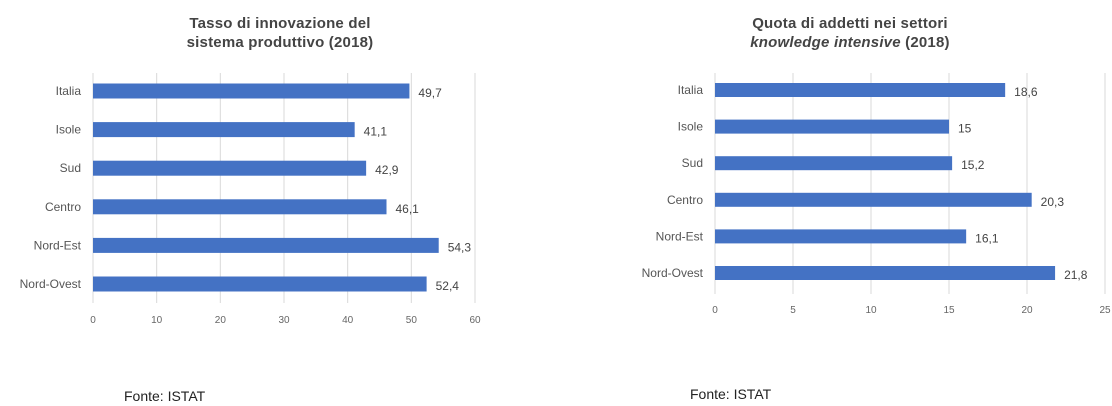 The height and width of the screenshot is (406, 1112). Describe the element at coordinates (412, 320) in the screenshot. I see `x-tick-label: 50` at that location.